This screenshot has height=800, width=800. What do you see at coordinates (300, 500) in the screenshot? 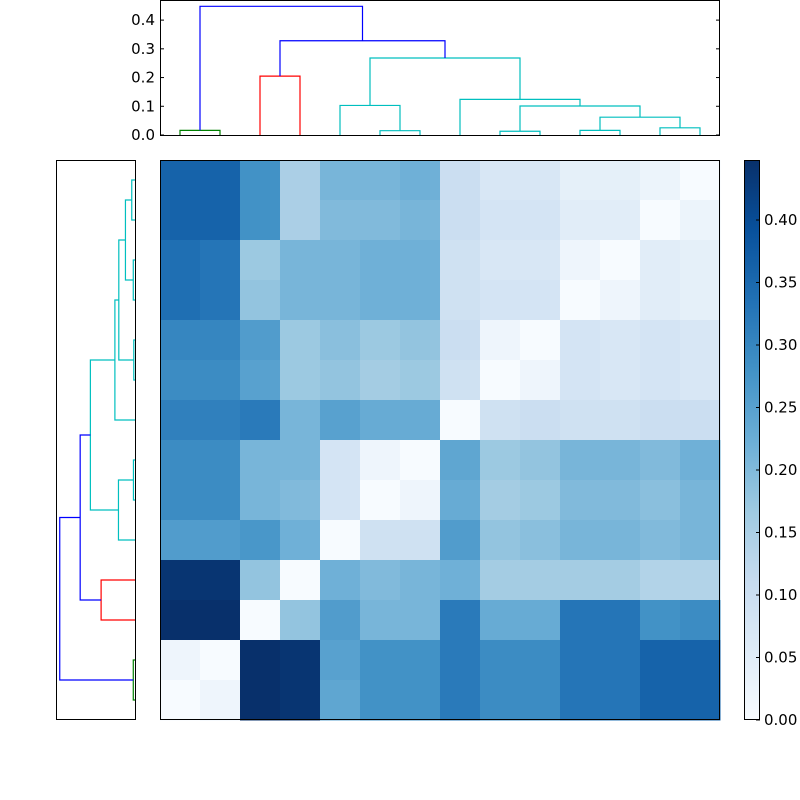
I see `heatmap-cell-r8-c3` at bounding box center [300, 500].